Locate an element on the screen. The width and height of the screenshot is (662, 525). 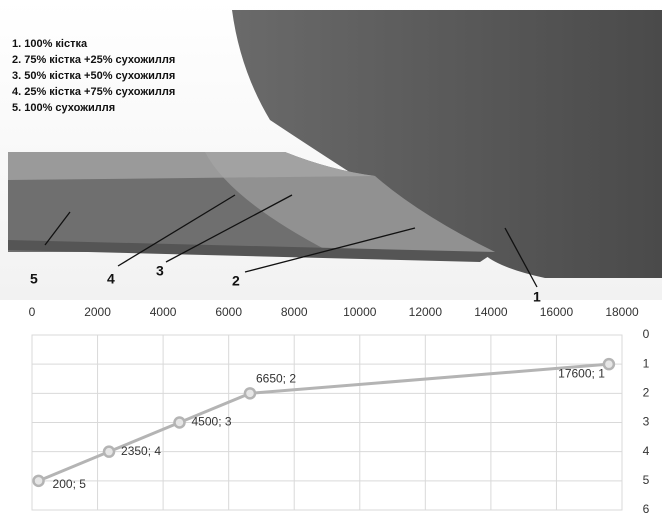
part-label: 5 is located at coordinates (34, 279).